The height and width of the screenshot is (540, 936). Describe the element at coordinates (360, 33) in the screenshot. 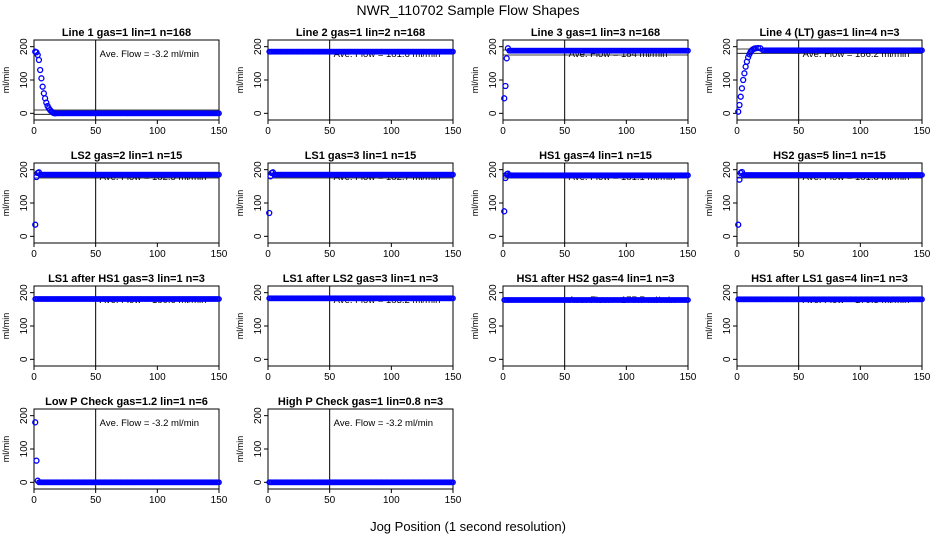

I see `panel-title: Line 2 gas=1 lin=2 n=168` at that location.